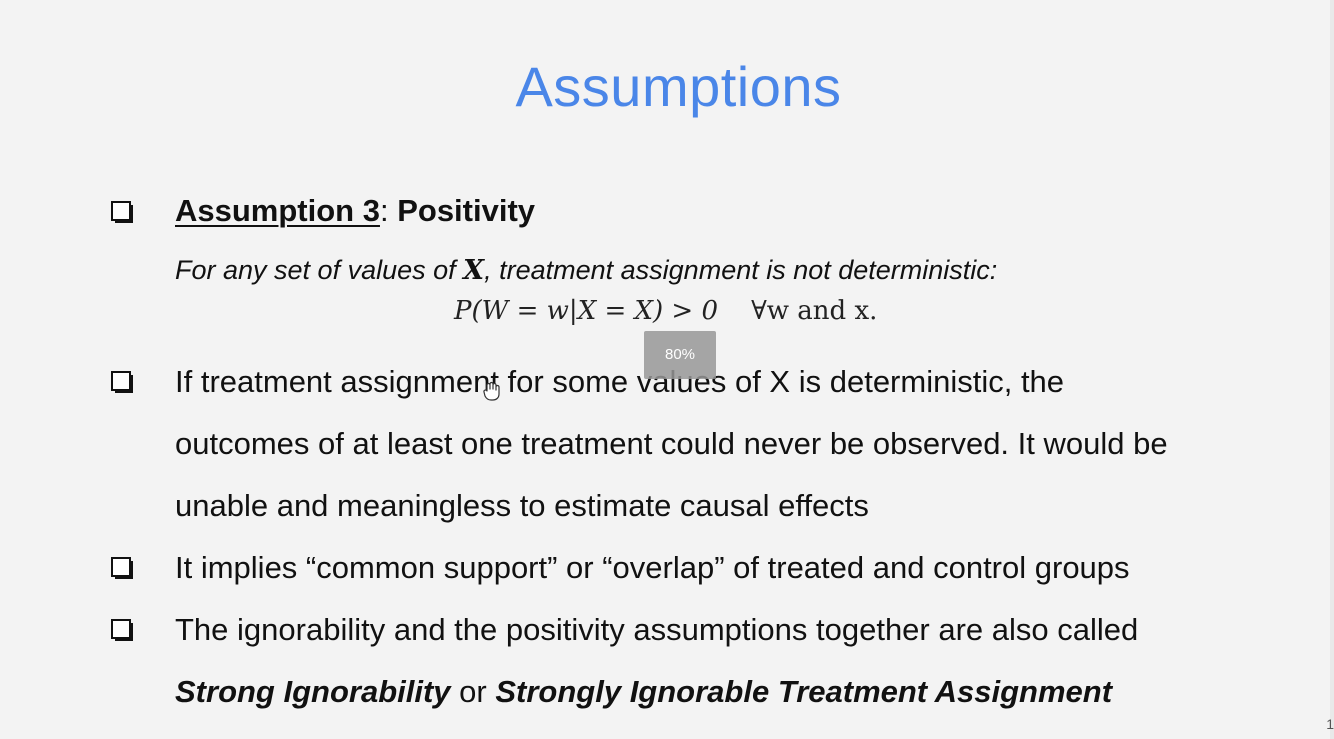 The height and width of the screenshot is (739, 1334). I want to click on term-or: or, so click(473, 691).